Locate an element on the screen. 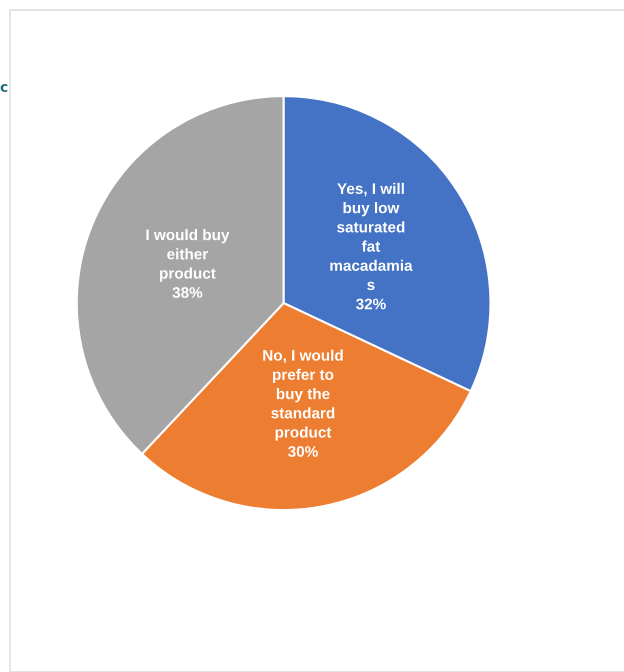 The width and height of the screenshot is (624, 672). slice-label: I would buy either product is located at coordinates (188, 255).